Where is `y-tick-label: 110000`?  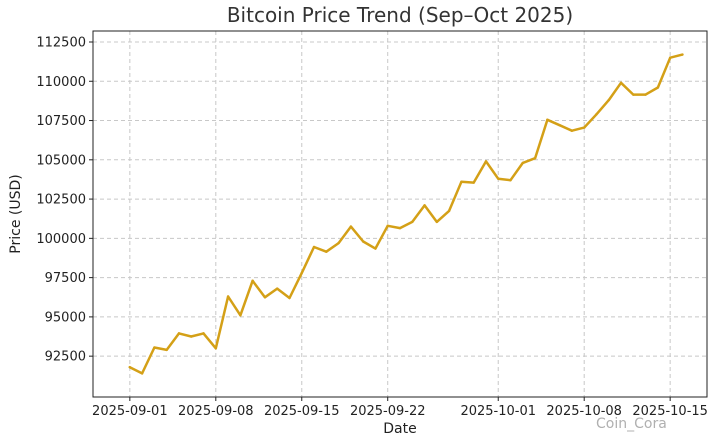
y-tick-label: 110000 is located at coordinates (61, 82).